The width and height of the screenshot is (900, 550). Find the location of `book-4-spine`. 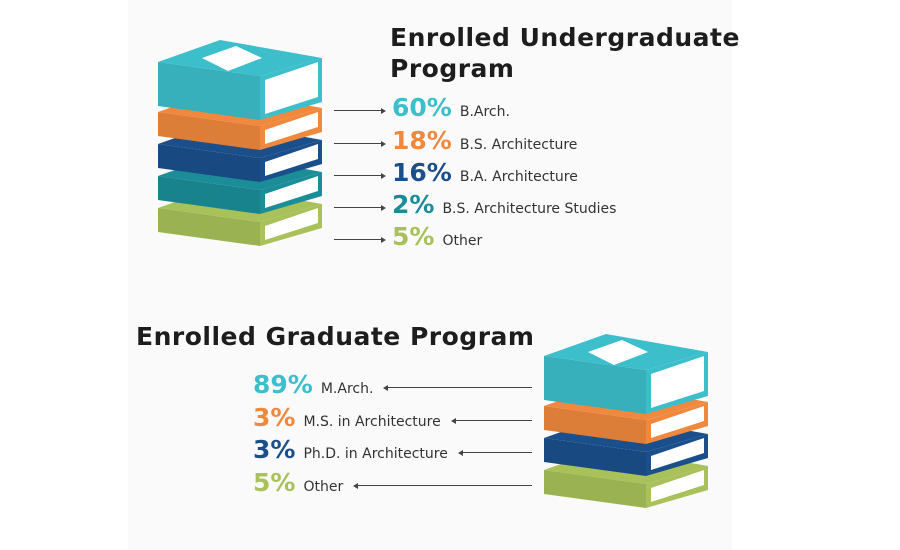

book-4-spine is located at coordinates (209, 227).